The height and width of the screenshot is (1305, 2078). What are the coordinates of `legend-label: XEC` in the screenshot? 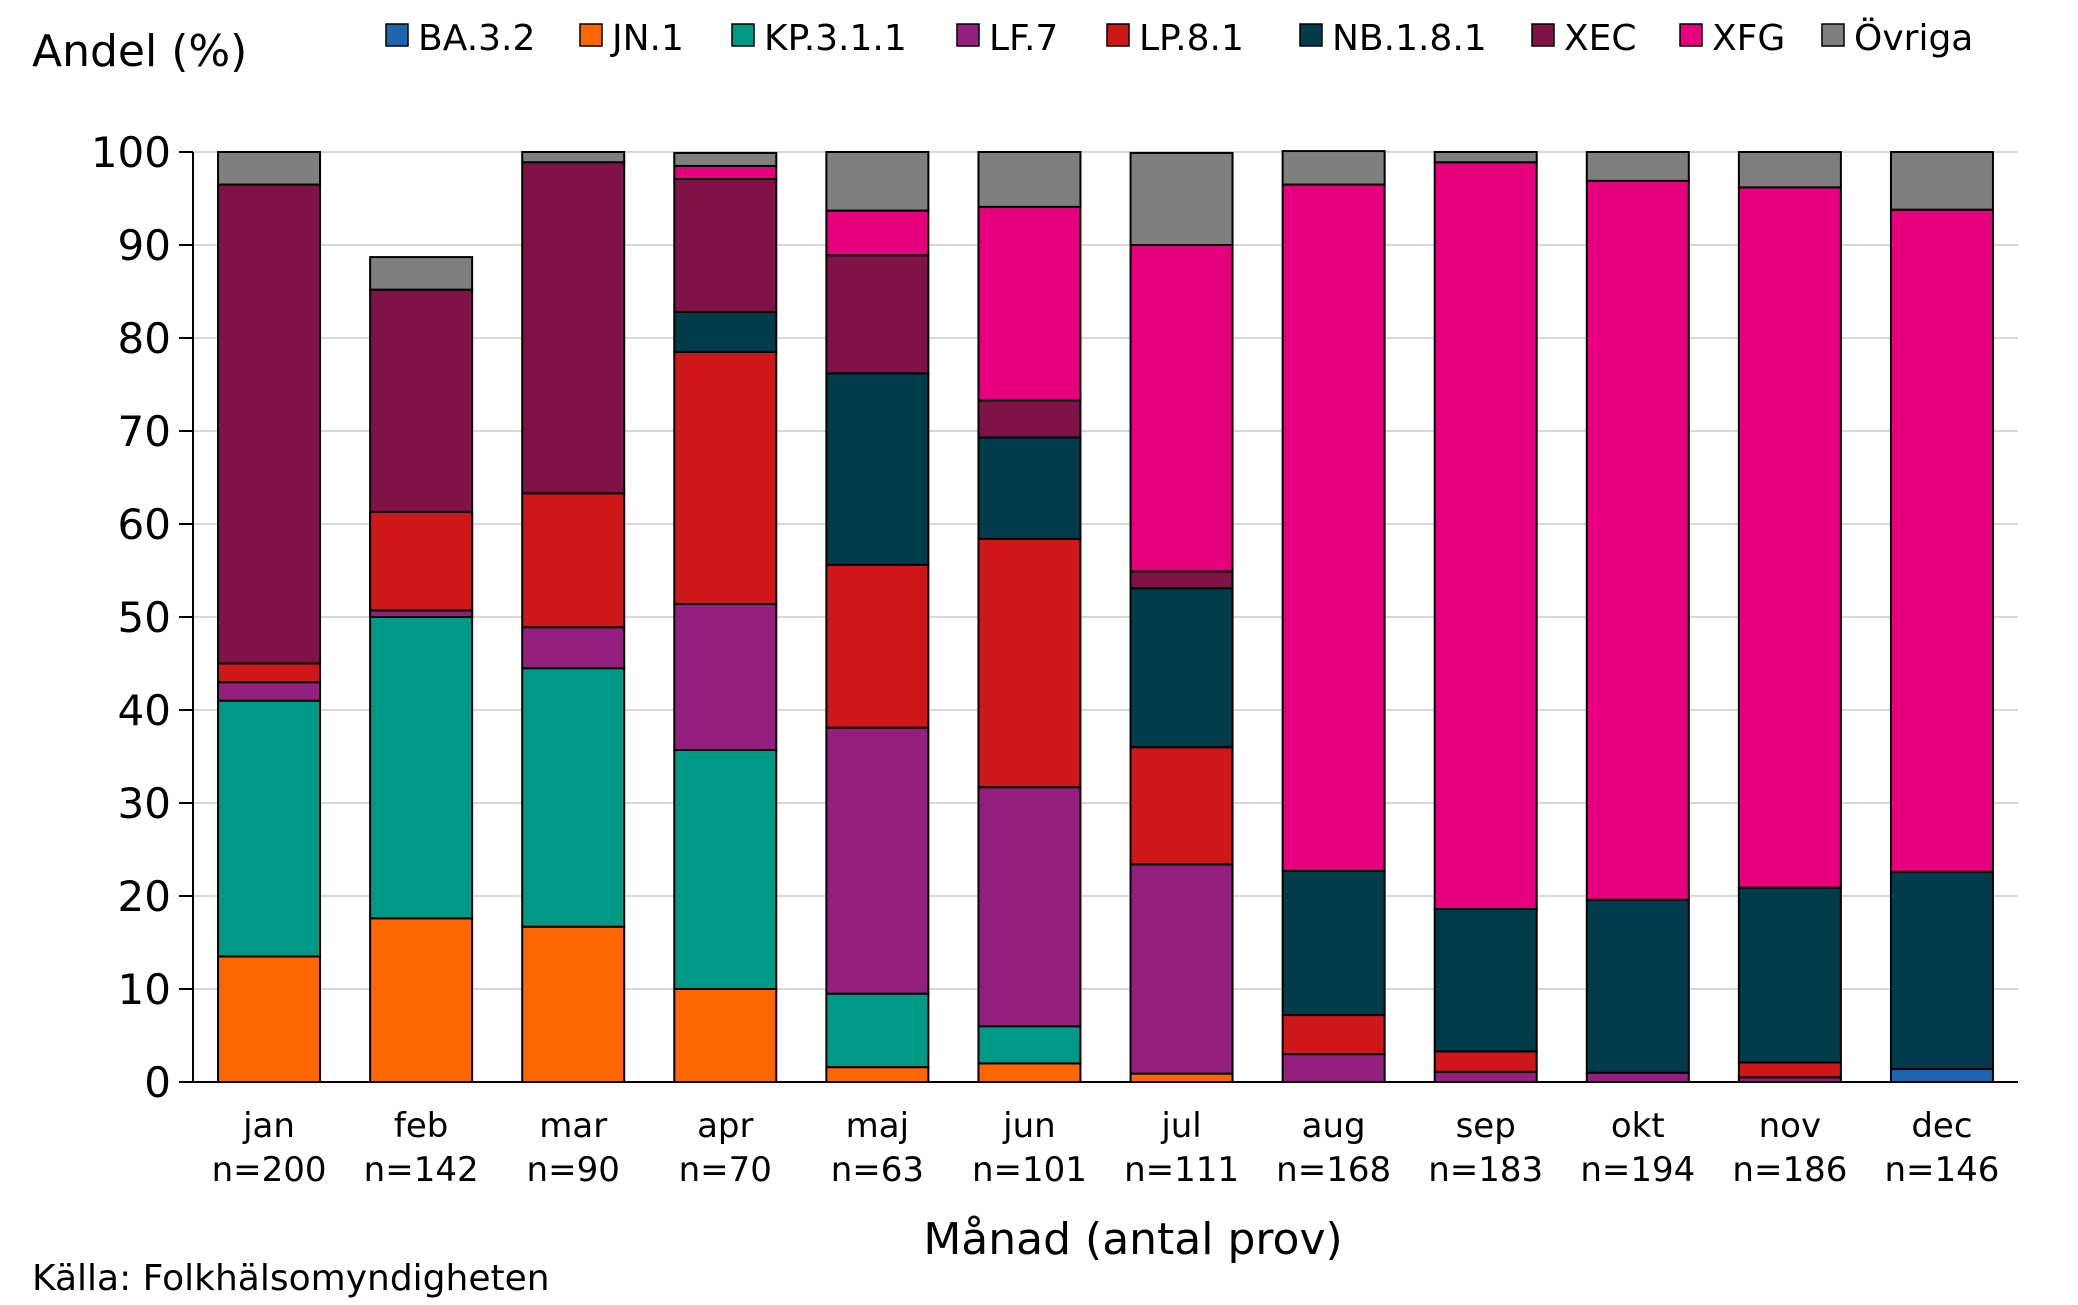 It's located at (1600, 38).